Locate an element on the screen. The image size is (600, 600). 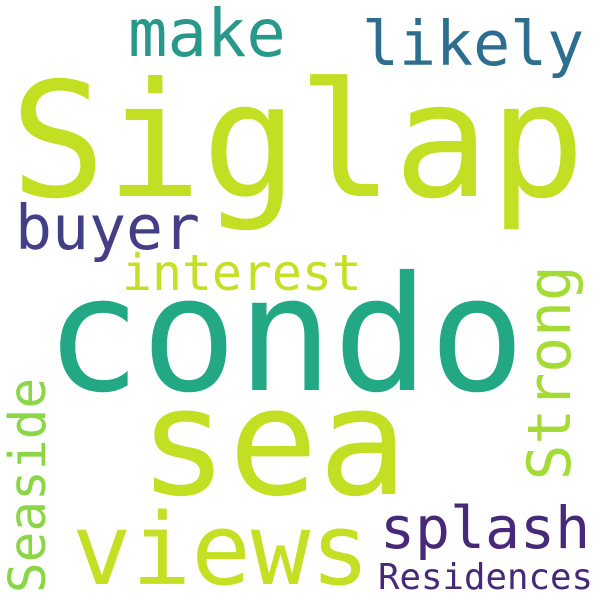
word-interest: interest is located at coordinates (242, 273).